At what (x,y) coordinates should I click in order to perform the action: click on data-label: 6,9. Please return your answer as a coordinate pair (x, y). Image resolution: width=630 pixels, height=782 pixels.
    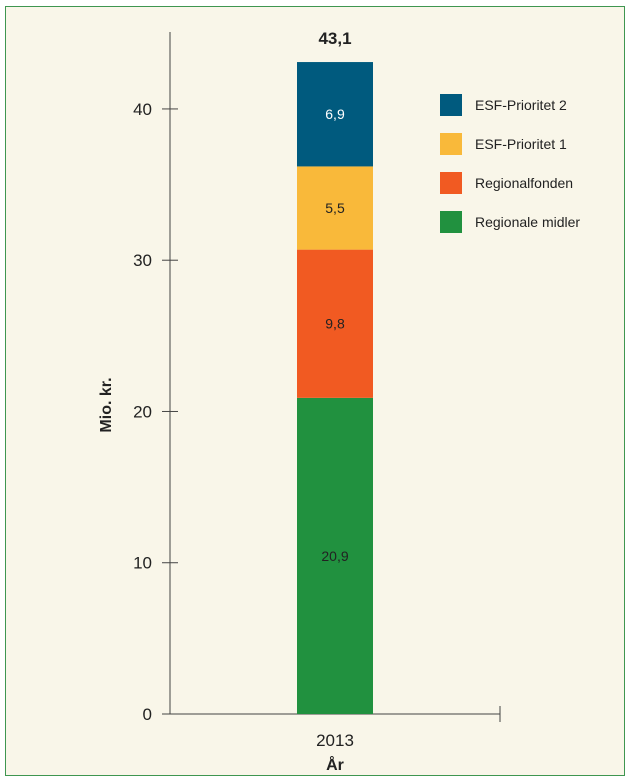
    Looking at the image, I should click on (335, 114).